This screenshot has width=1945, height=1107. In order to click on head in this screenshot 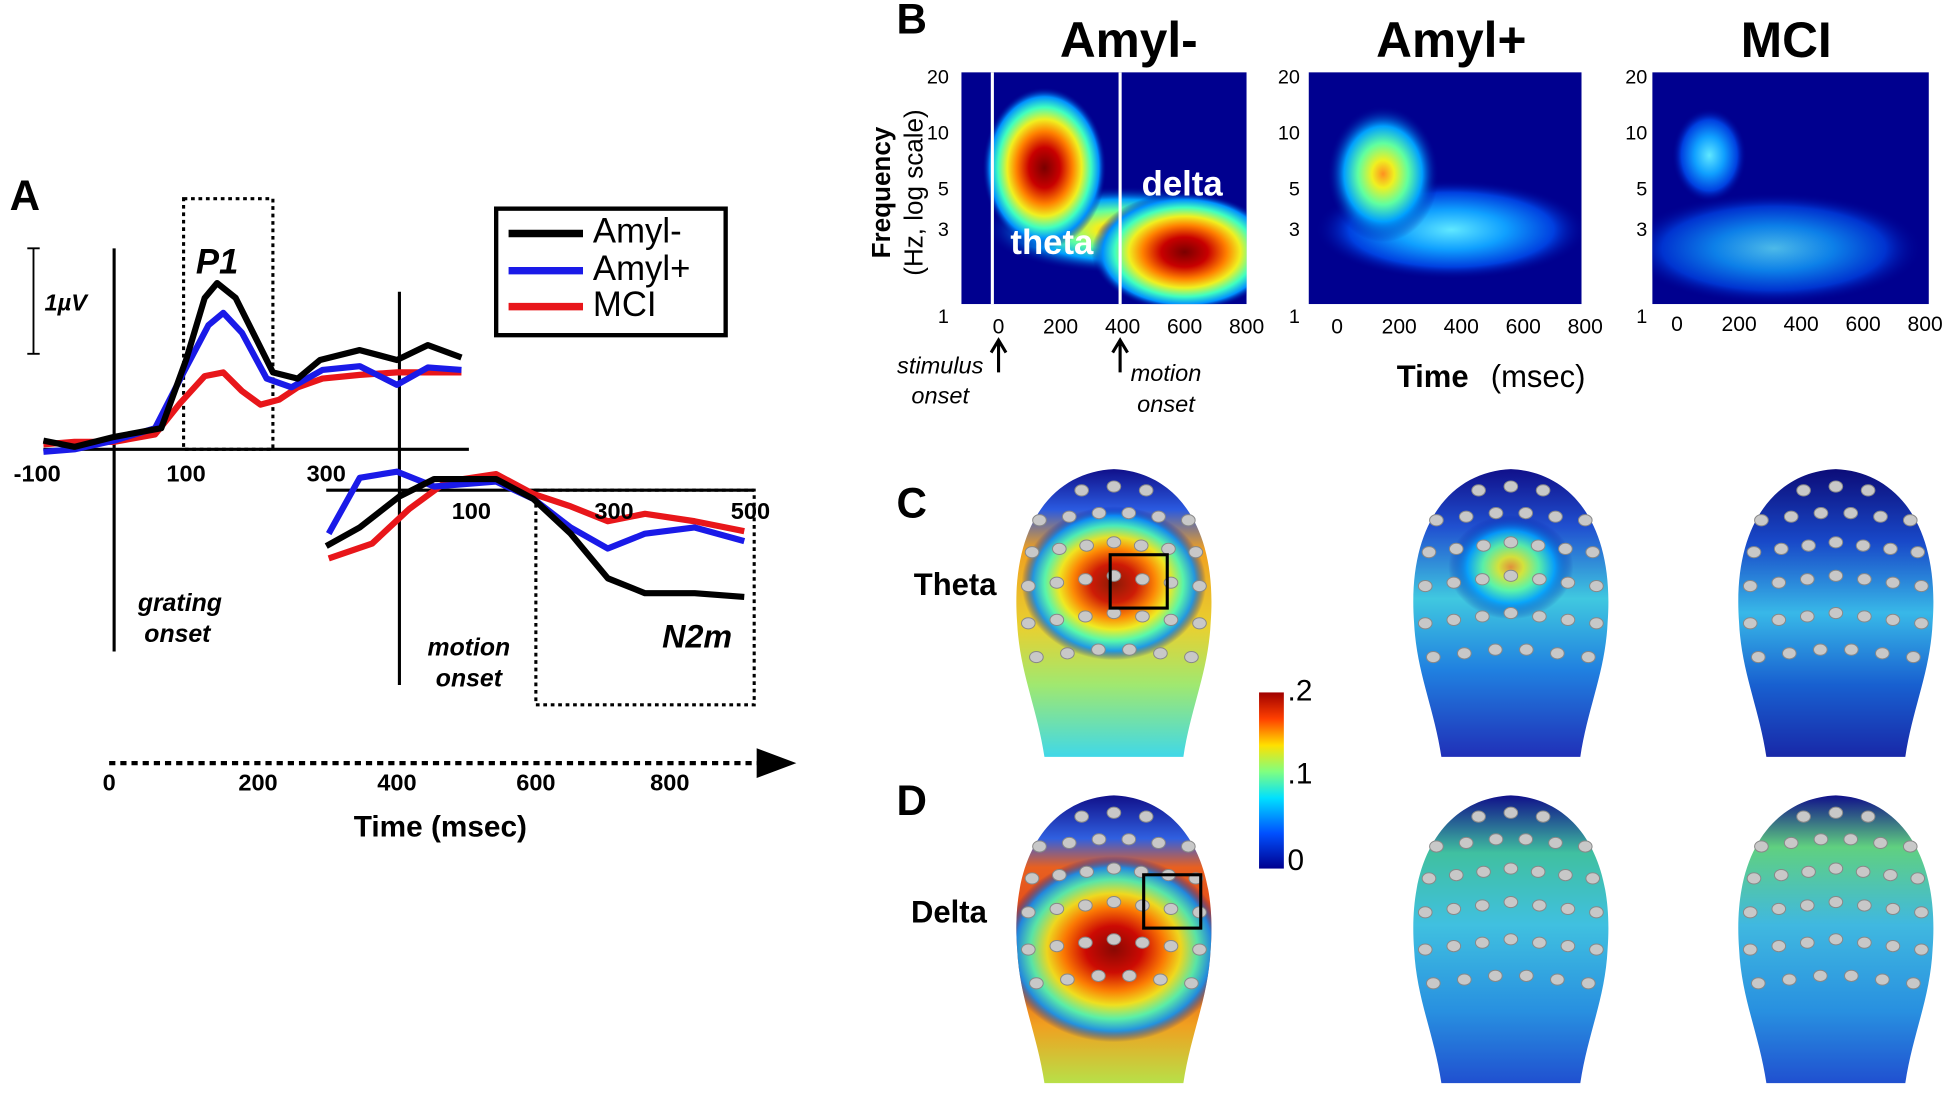, I will do `click(1511, 613)`.